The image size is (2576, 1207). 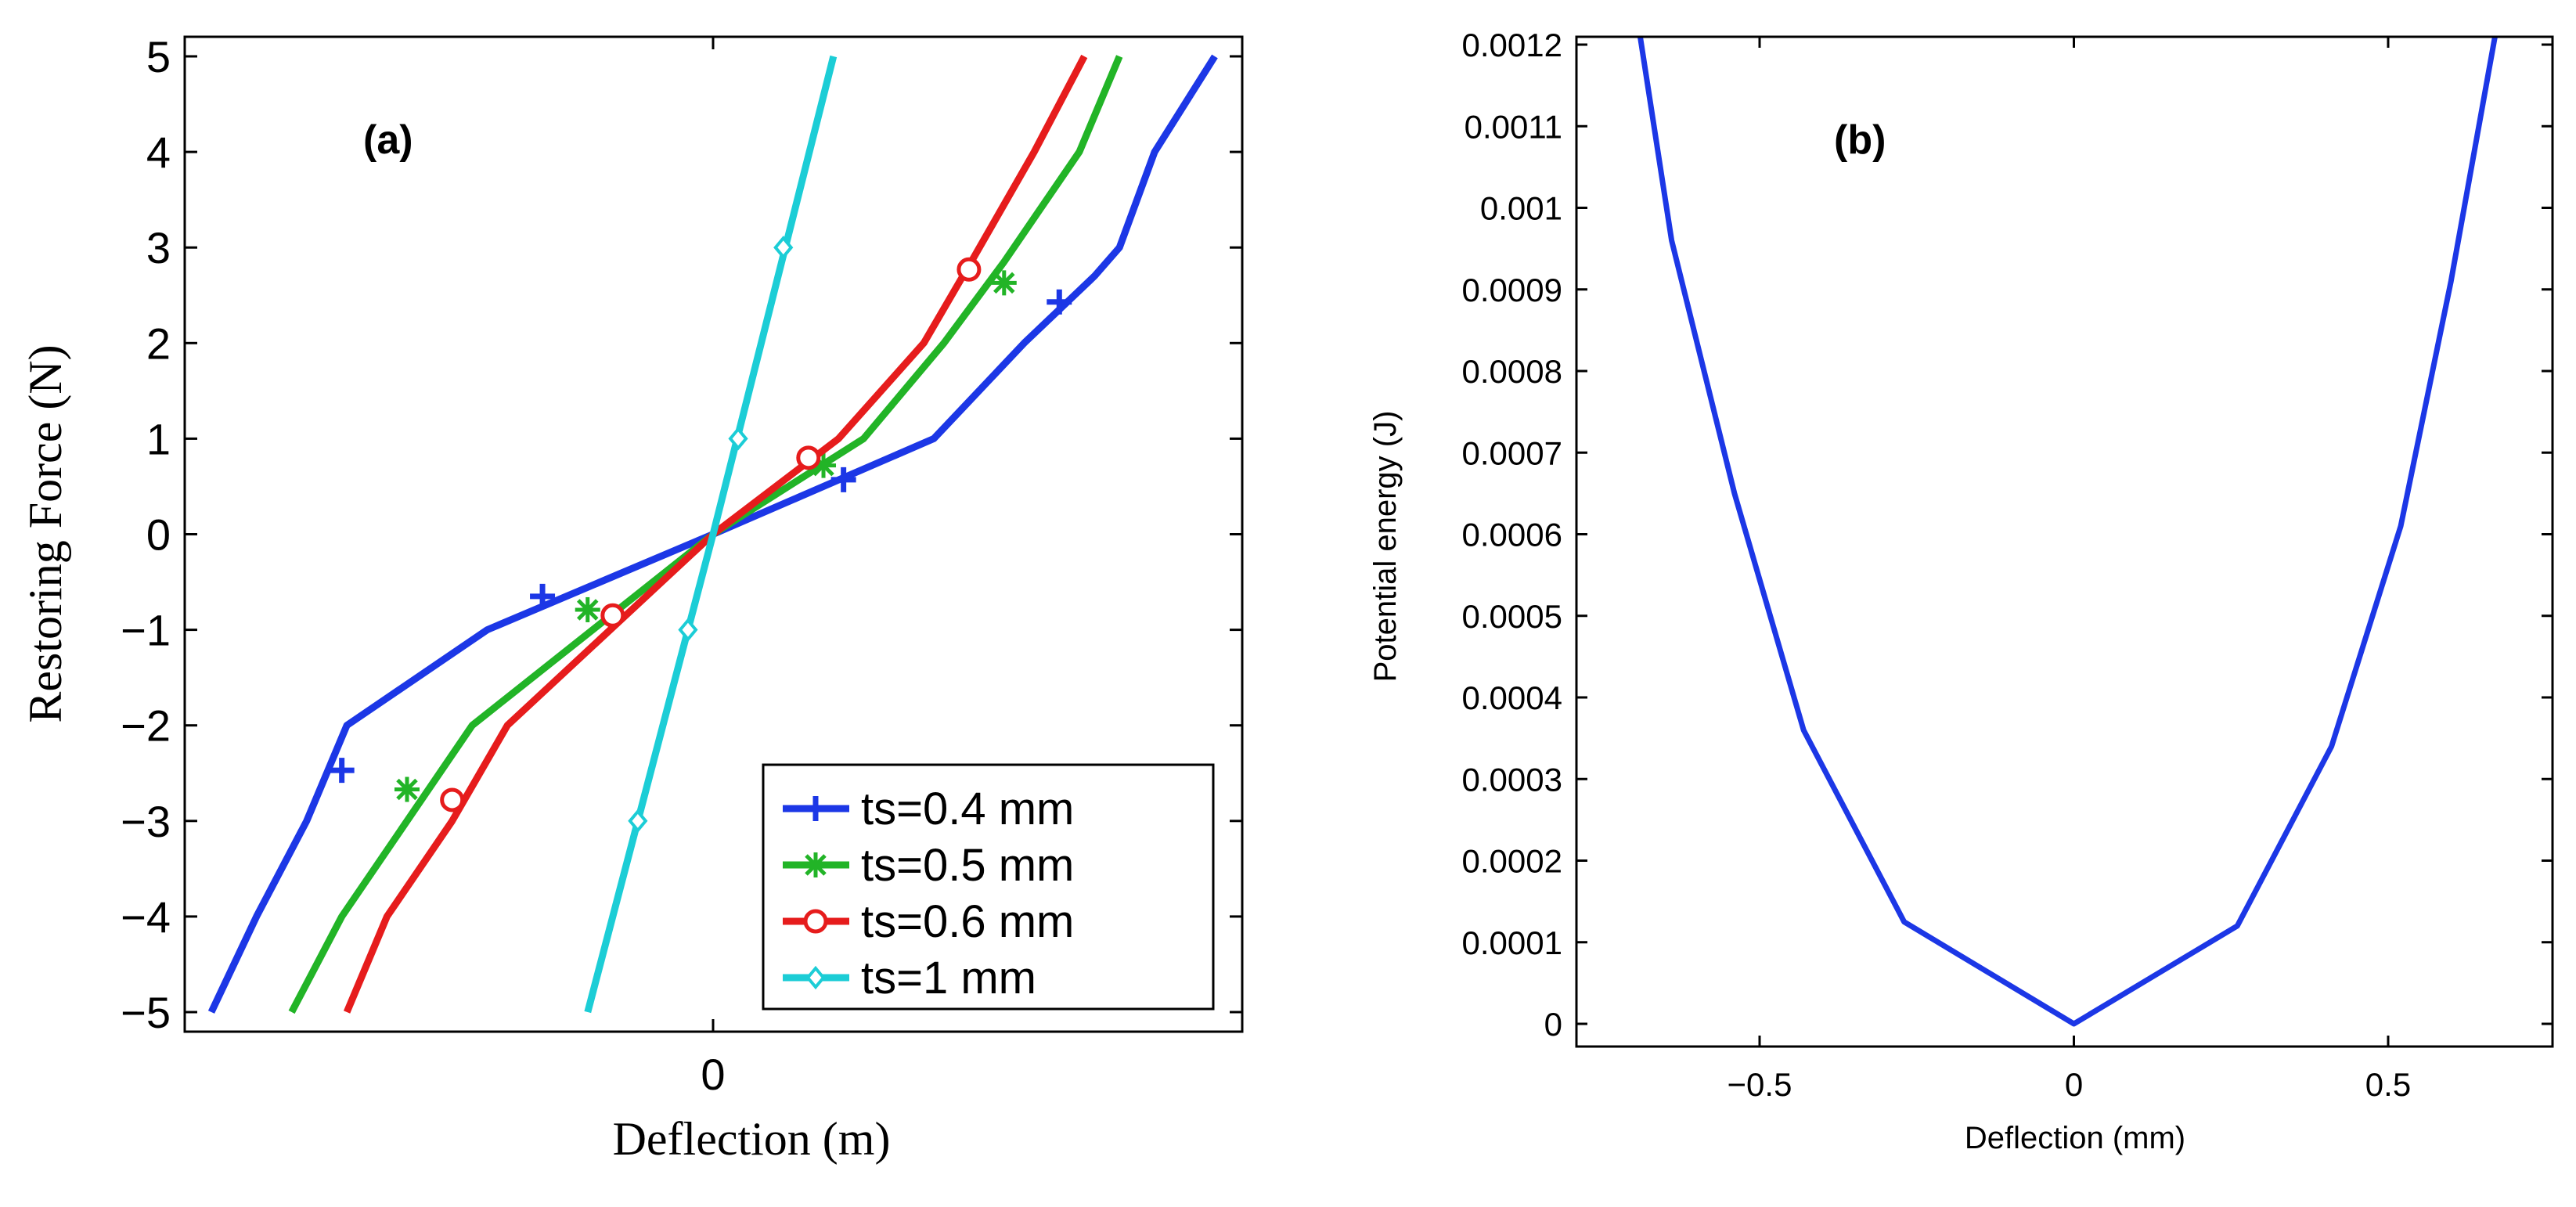 I want to click on panel-a-x-axis-title: Deflection (m), so click(x=752, y=1139).